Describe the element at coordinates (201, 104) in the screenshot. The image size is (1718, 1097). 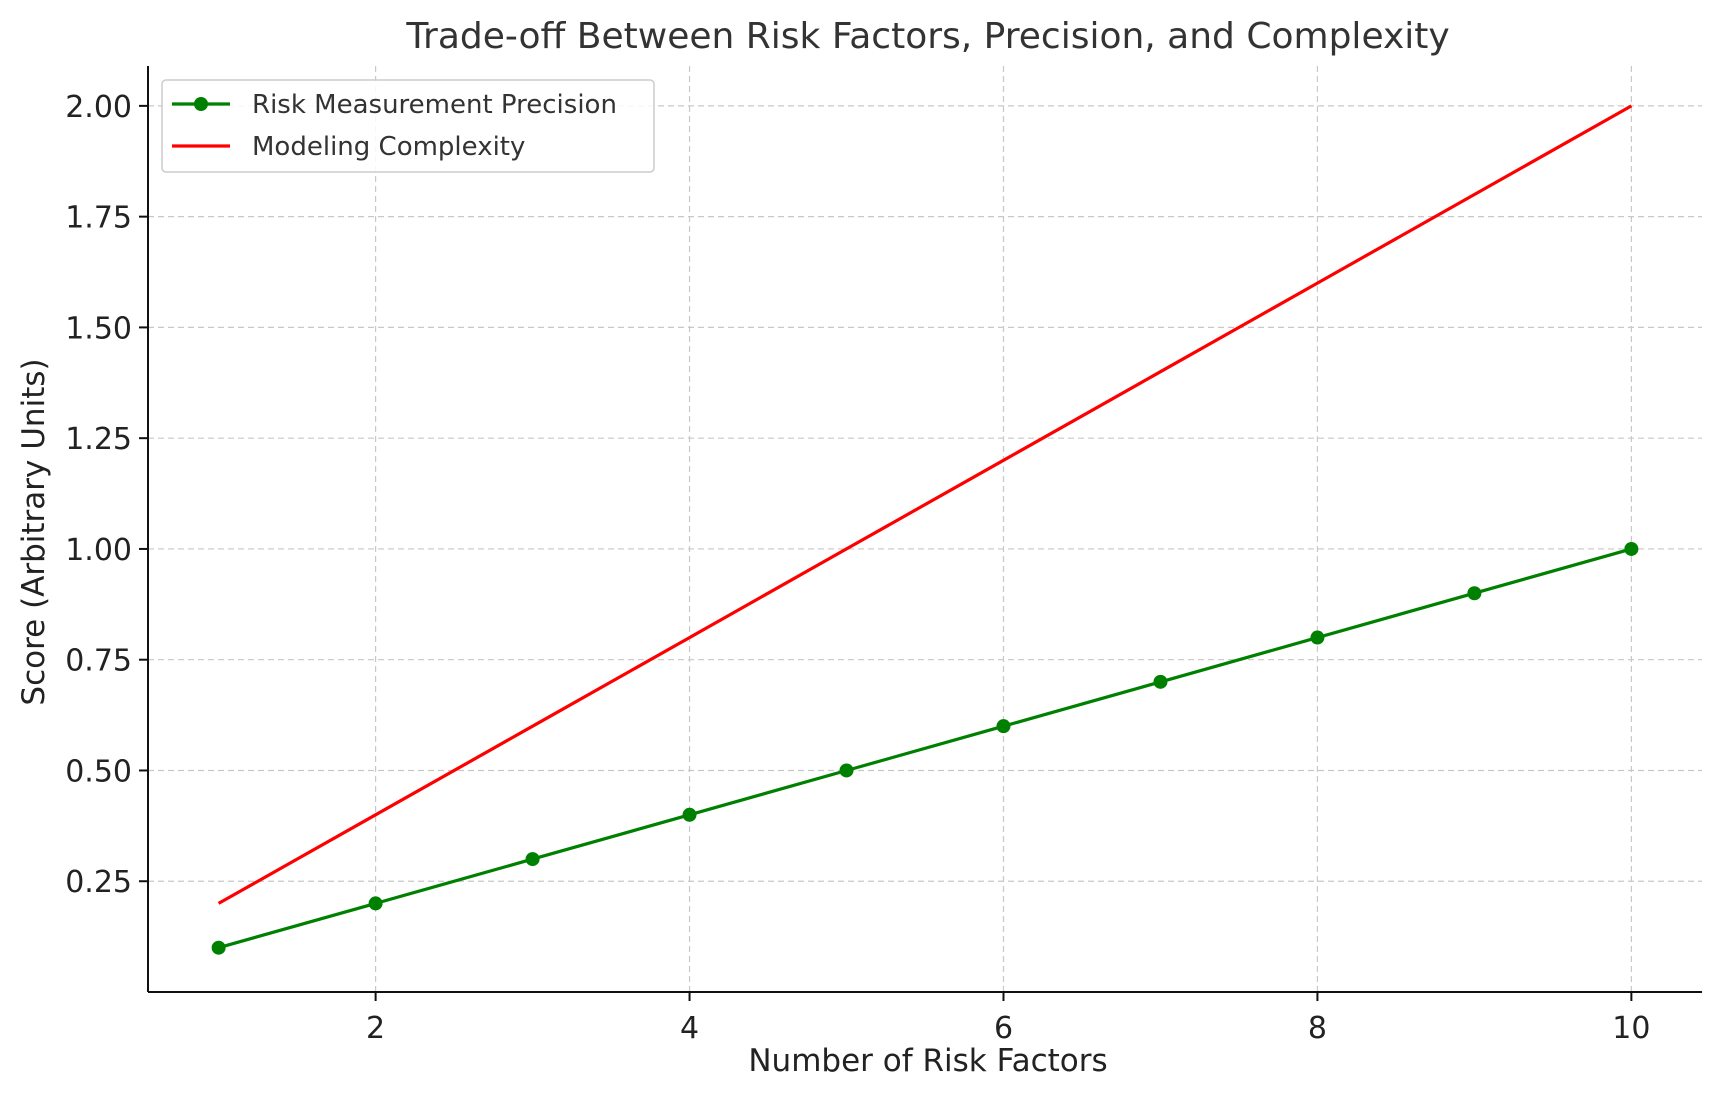
I see `legend-marker-risk-measurement-precision` at that location.